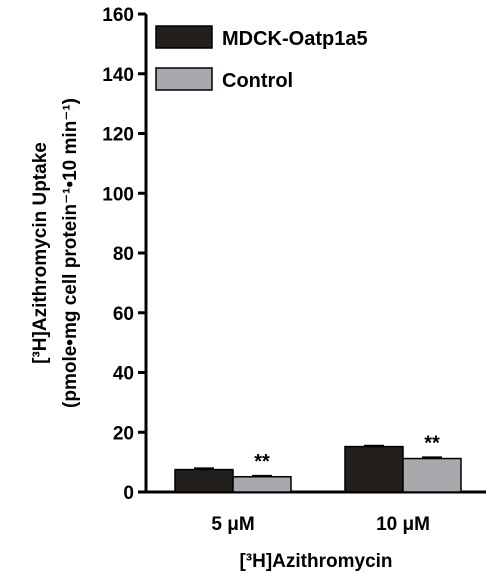  I want to click on bars: ** **, so click(318, 462).